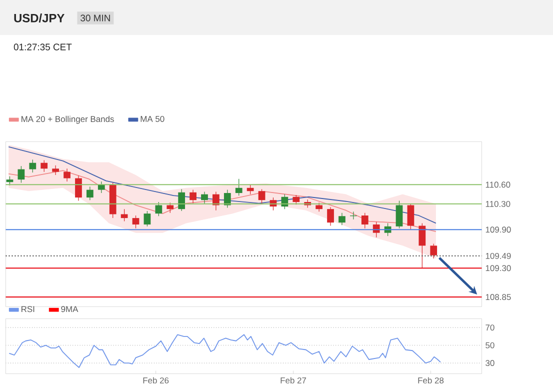 Image resolution: width=553 pixels, height=387 pixels. Describe the element at coordinates (498, 268) in the screenshot. I see `y-tick-label: 109.30` at that location.